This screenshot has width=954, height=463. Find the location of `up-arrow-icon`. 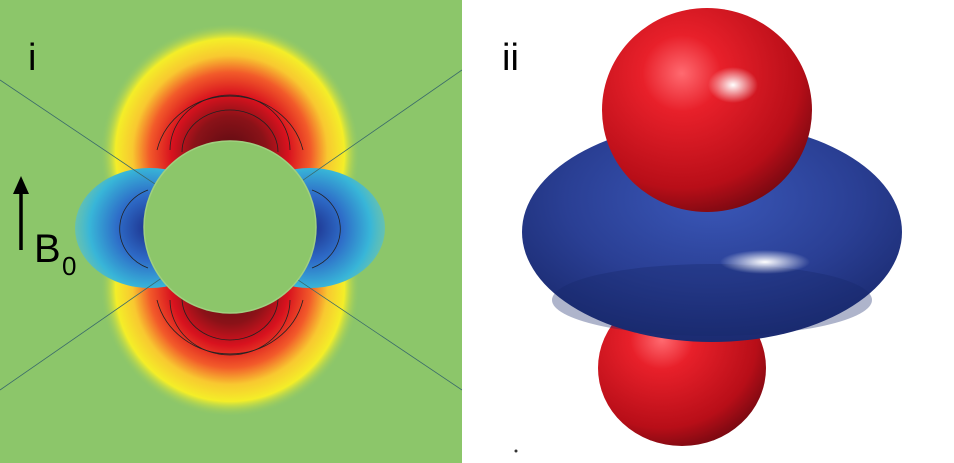

up-arrow-icon is located at coordinates (21, 213).